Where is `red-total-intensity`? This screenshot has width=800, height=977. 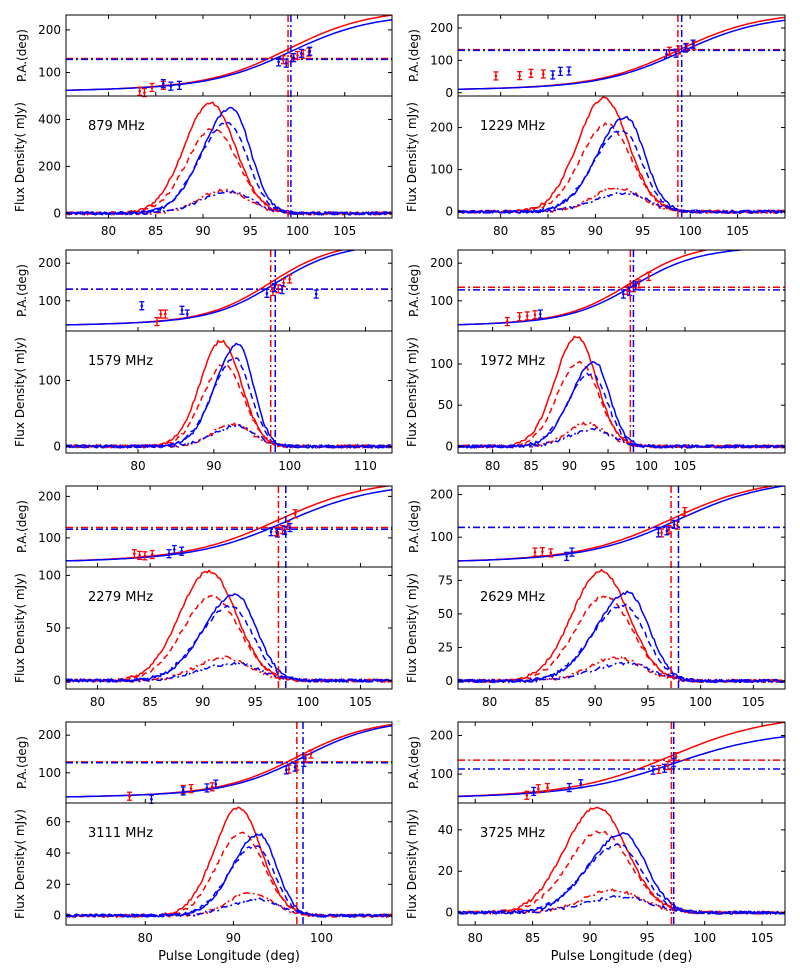 red-total-intensity is located at coordinates (621, 626).